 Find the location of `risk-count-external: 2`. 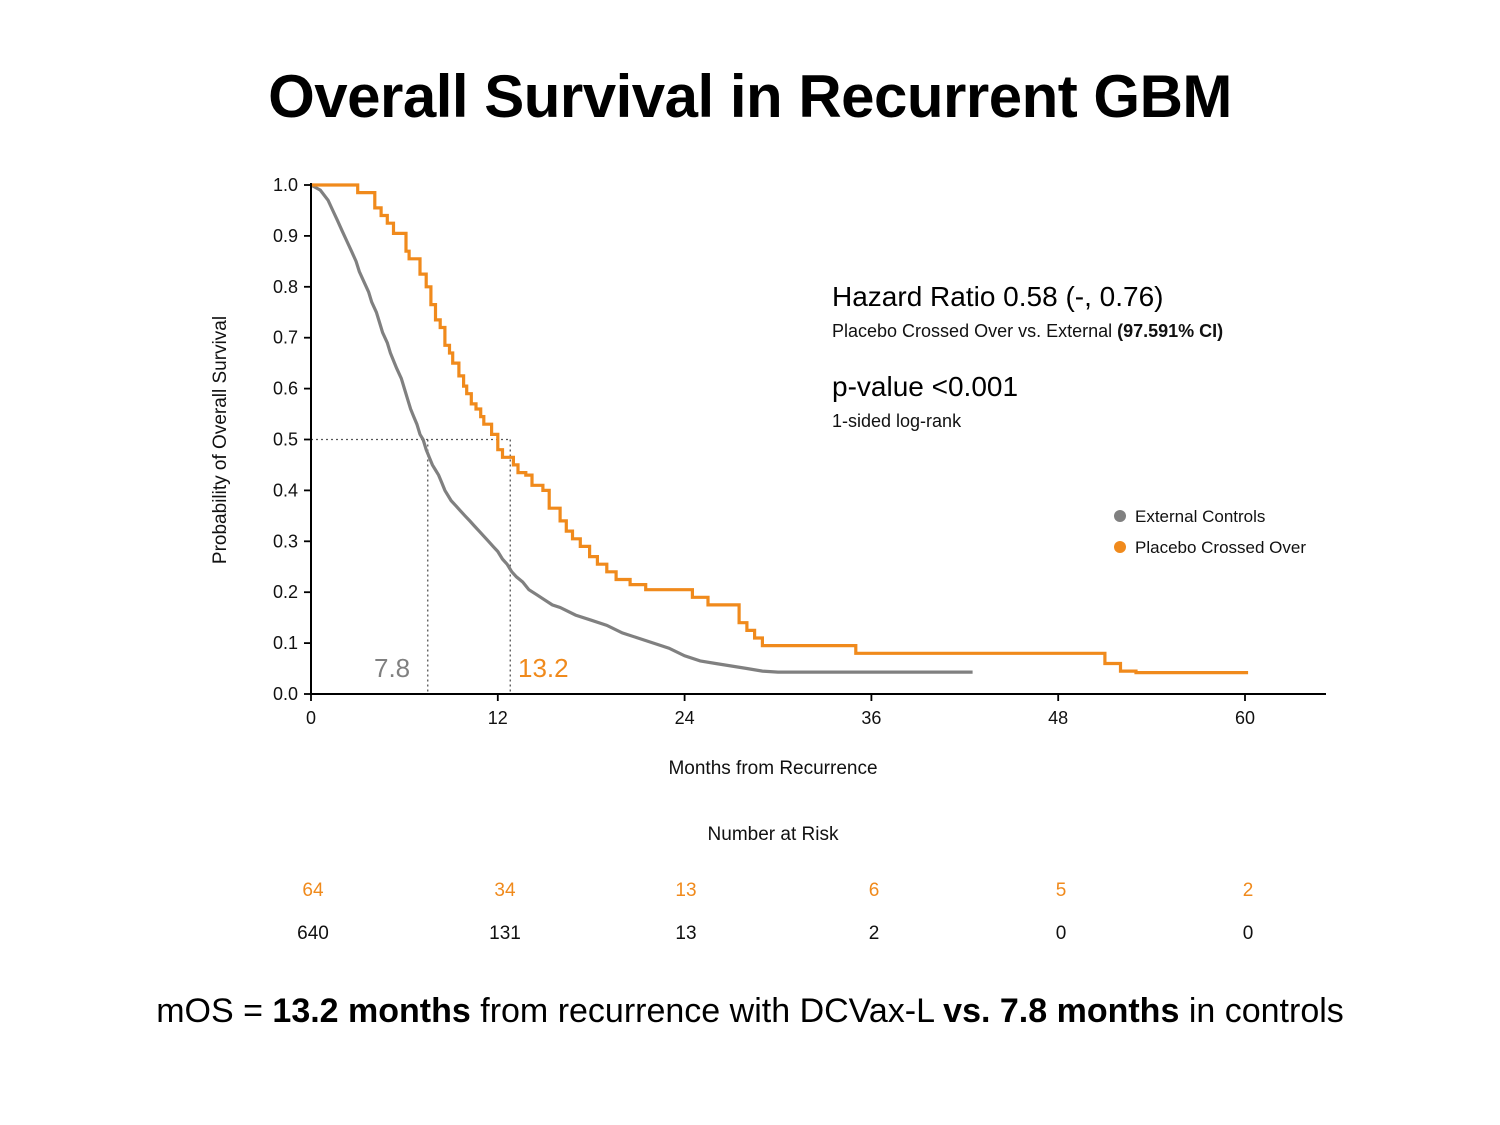

risk-count-external: 2 is located at coordinates (874, 933).